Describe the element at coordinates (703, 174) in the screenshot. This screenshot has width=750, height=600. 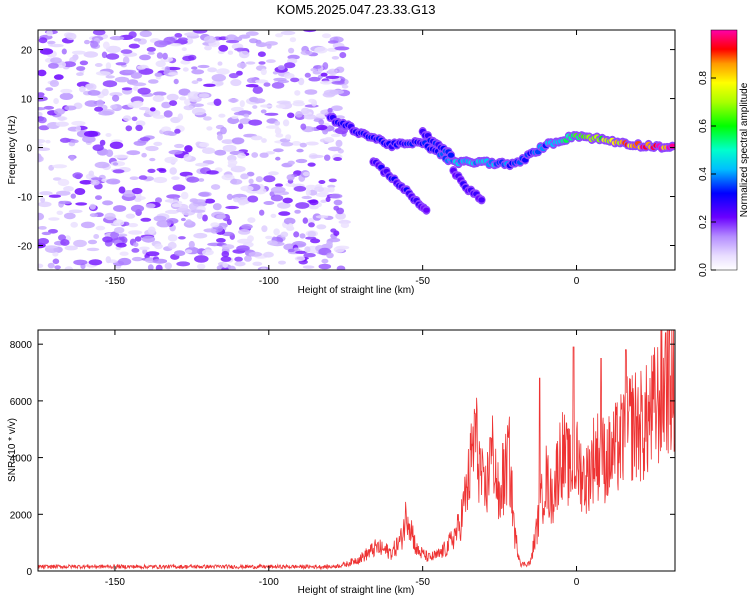
I see `colorbar-tick-label: 0.4` at that location.